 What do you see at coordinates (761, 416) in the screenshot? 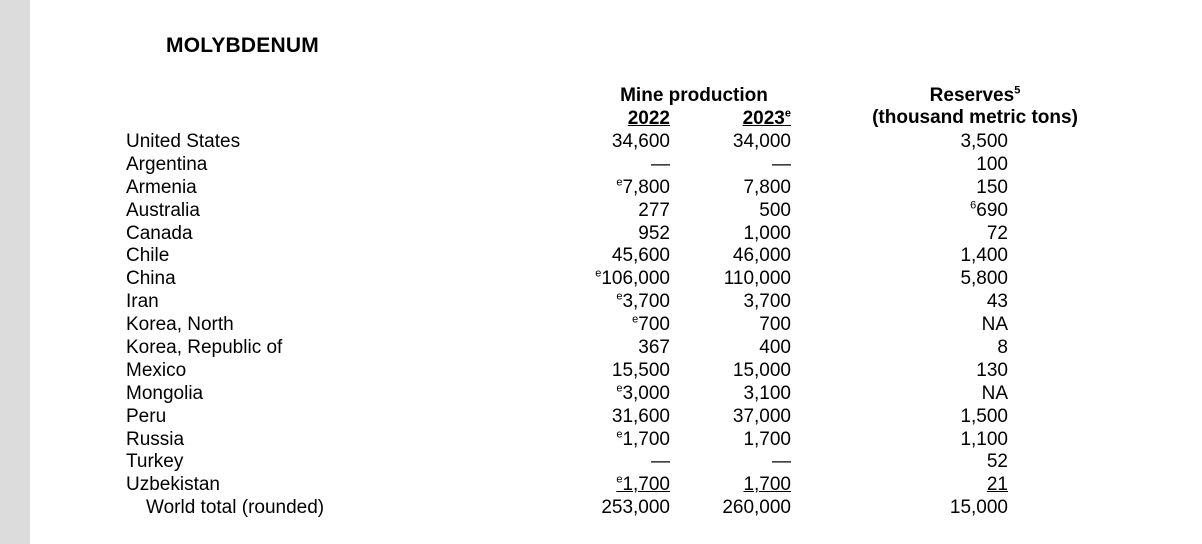
I see `production-2023: 37,000` at bounding box center [761, 416].